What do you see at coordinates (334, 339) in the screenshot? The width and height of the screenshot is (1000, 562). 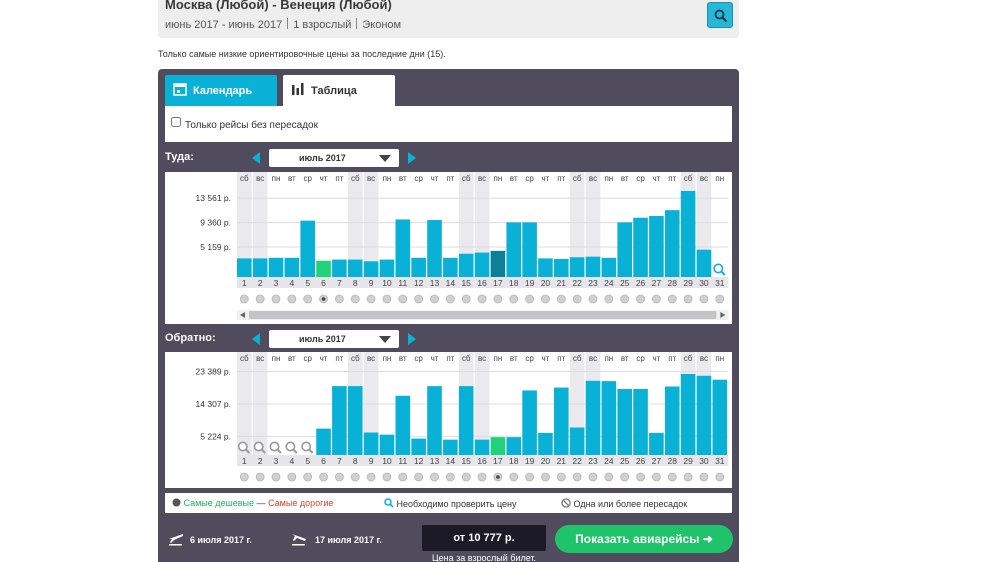 I see `return-month-select: июль 2017` at bounding box center [334, 339].